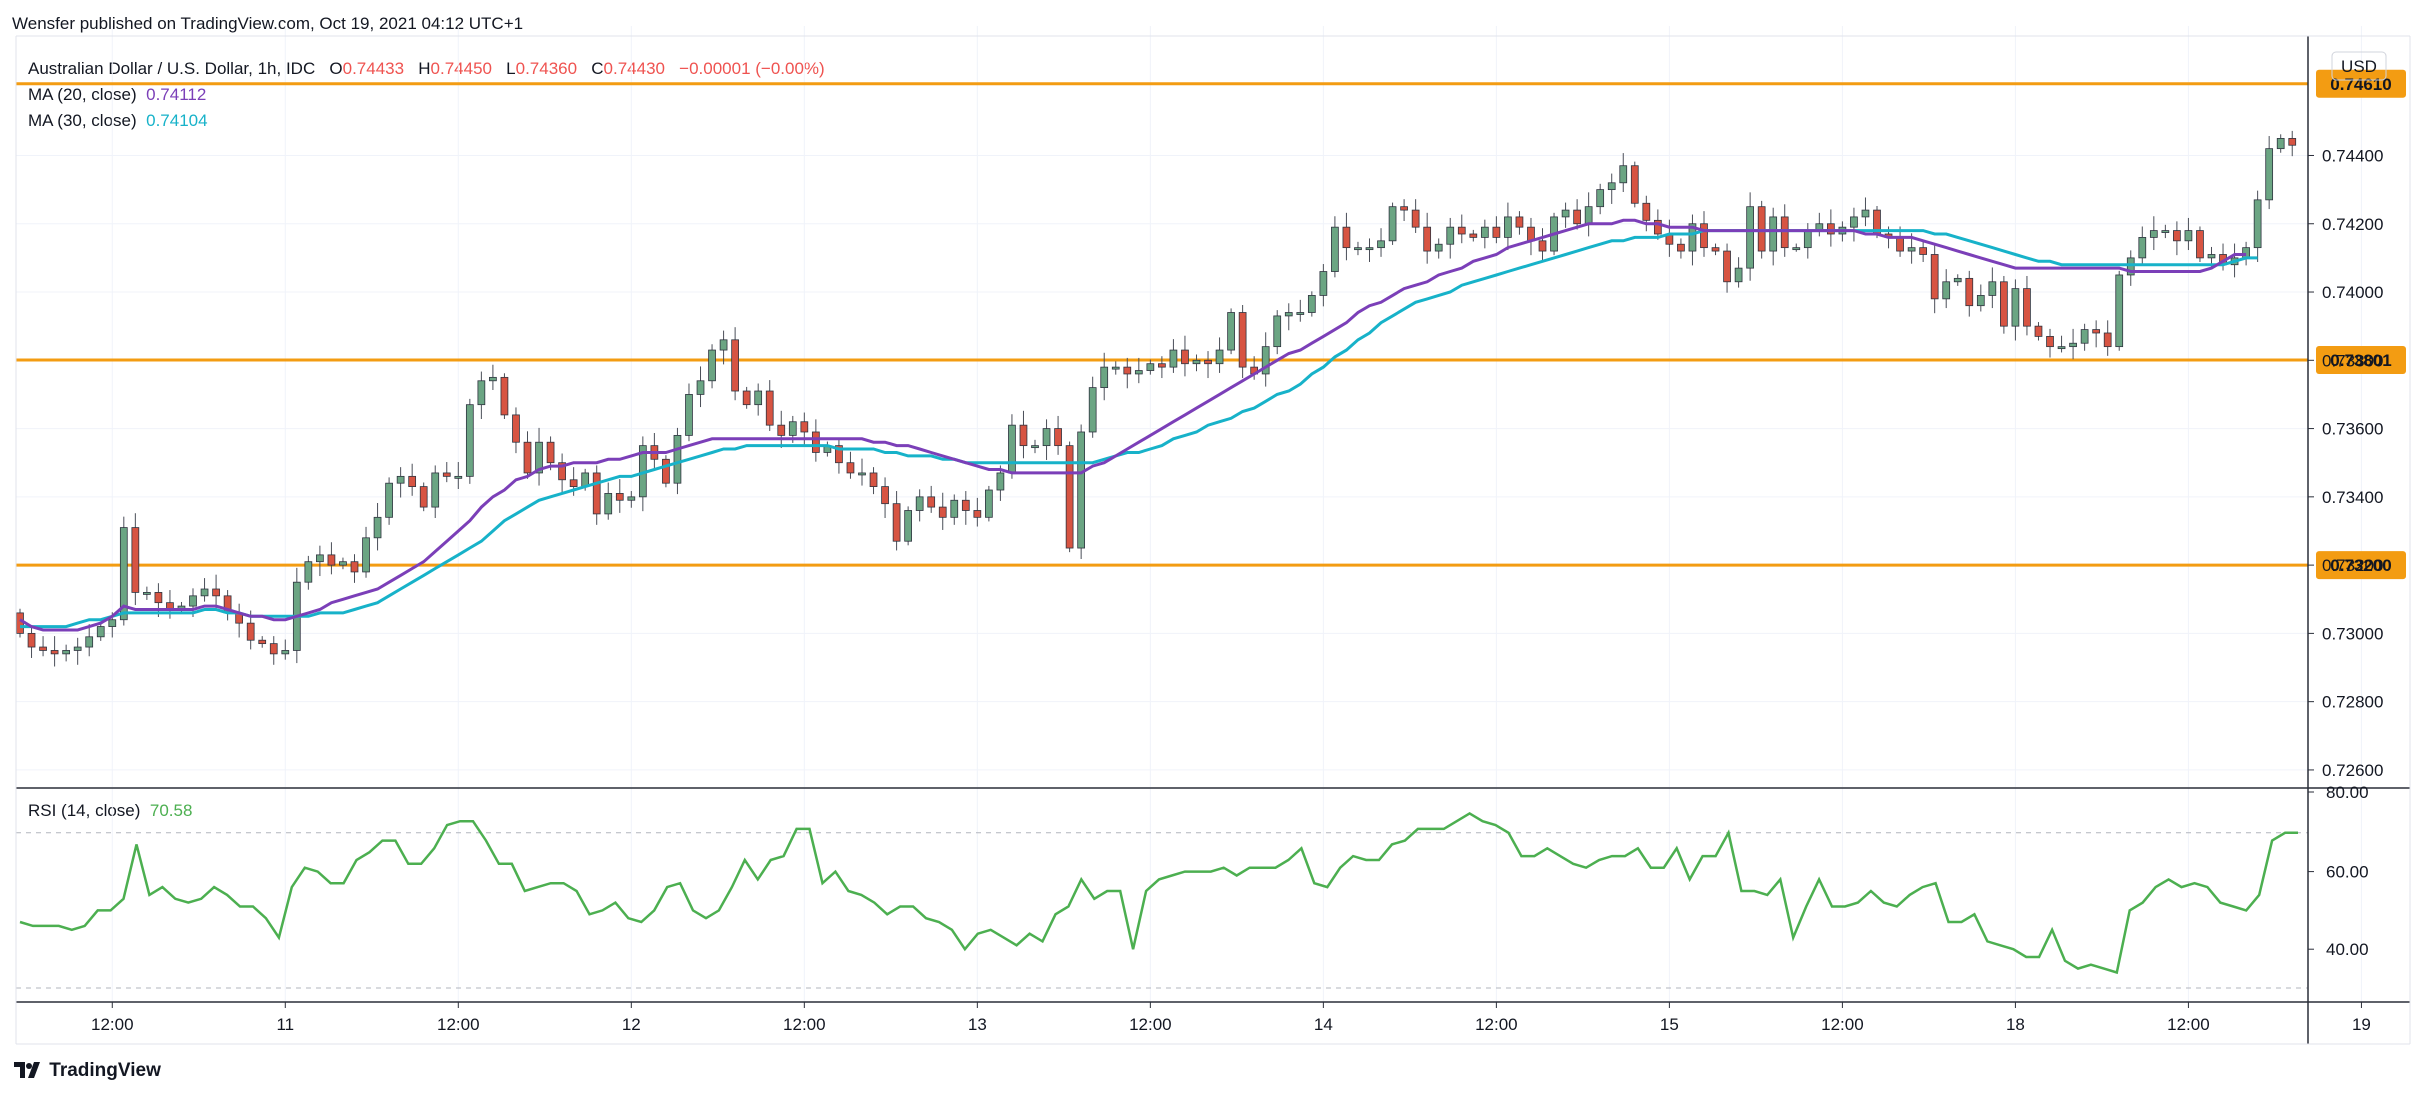 The image size is (2425, 1099). Describe the element at coordinates (2352, 702) in the screenshot. I see `price-tick-label: 0.72800` at that location.